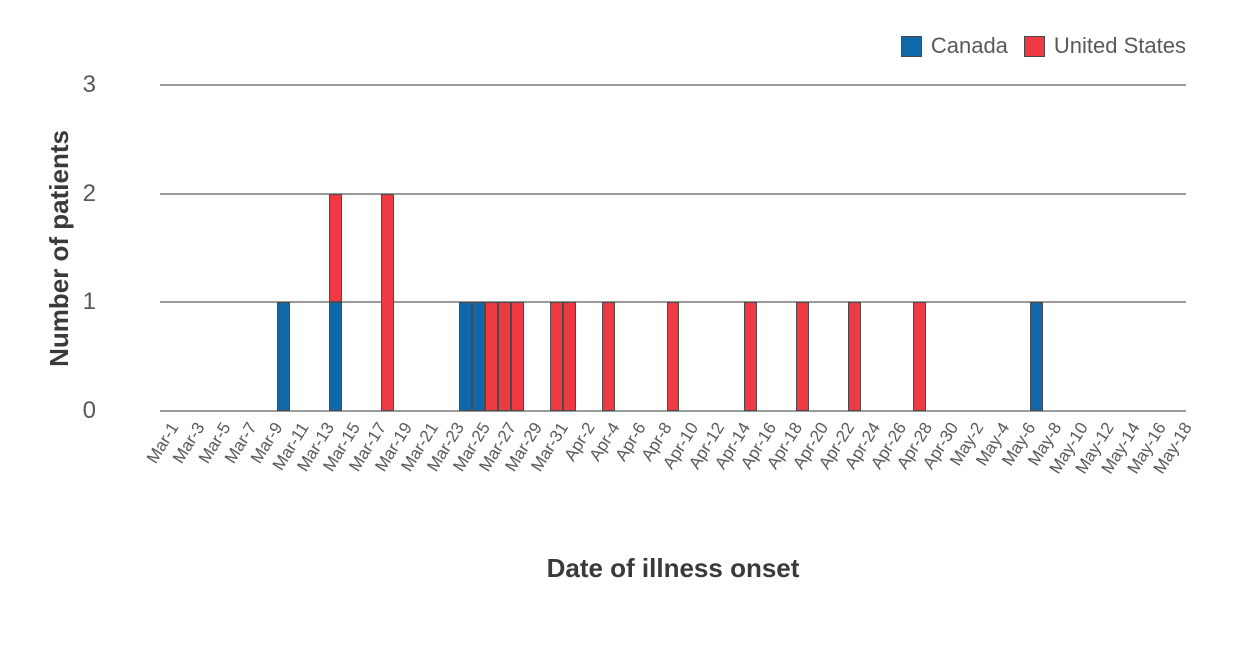  Describe the element at coordinates (673, 193) in the screenshot. I see `gridline-y2` at that location.